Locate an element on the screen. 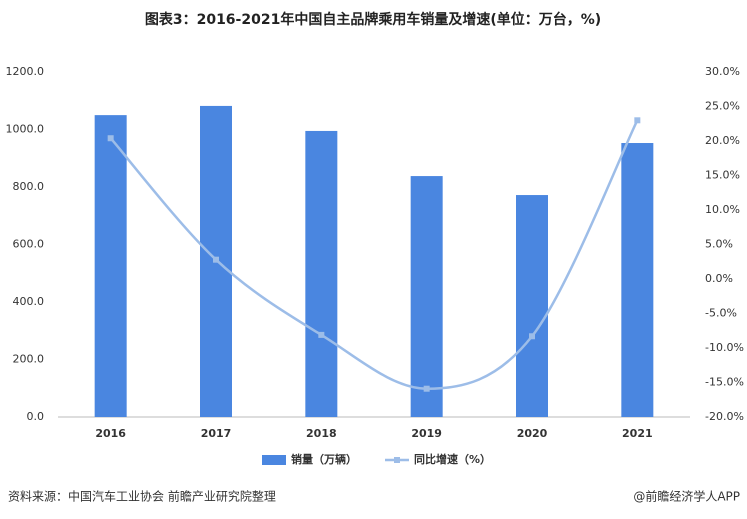  y2-tick-label: -5.0% is located at coordinates (721, 313).